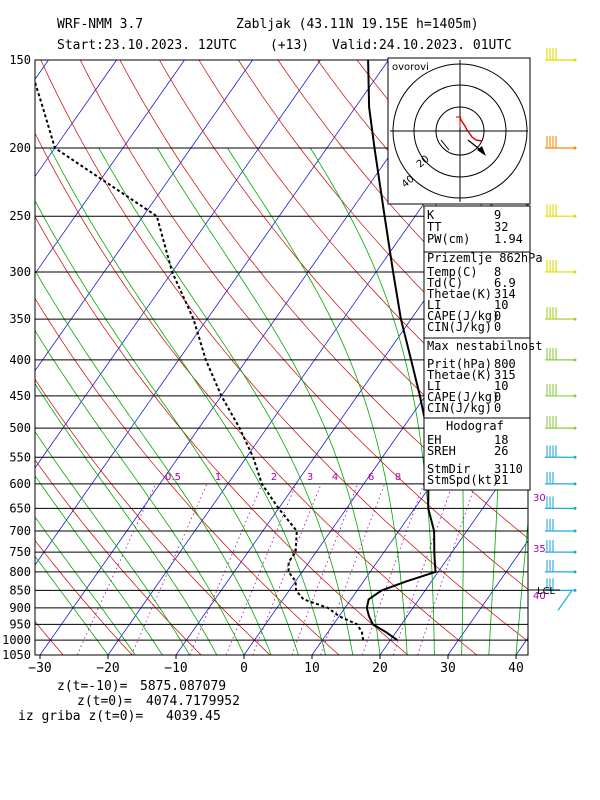  Describe the element at coordinates (20, 457) in the screenshot. I see `pressure-tick-label: 550` at that location.